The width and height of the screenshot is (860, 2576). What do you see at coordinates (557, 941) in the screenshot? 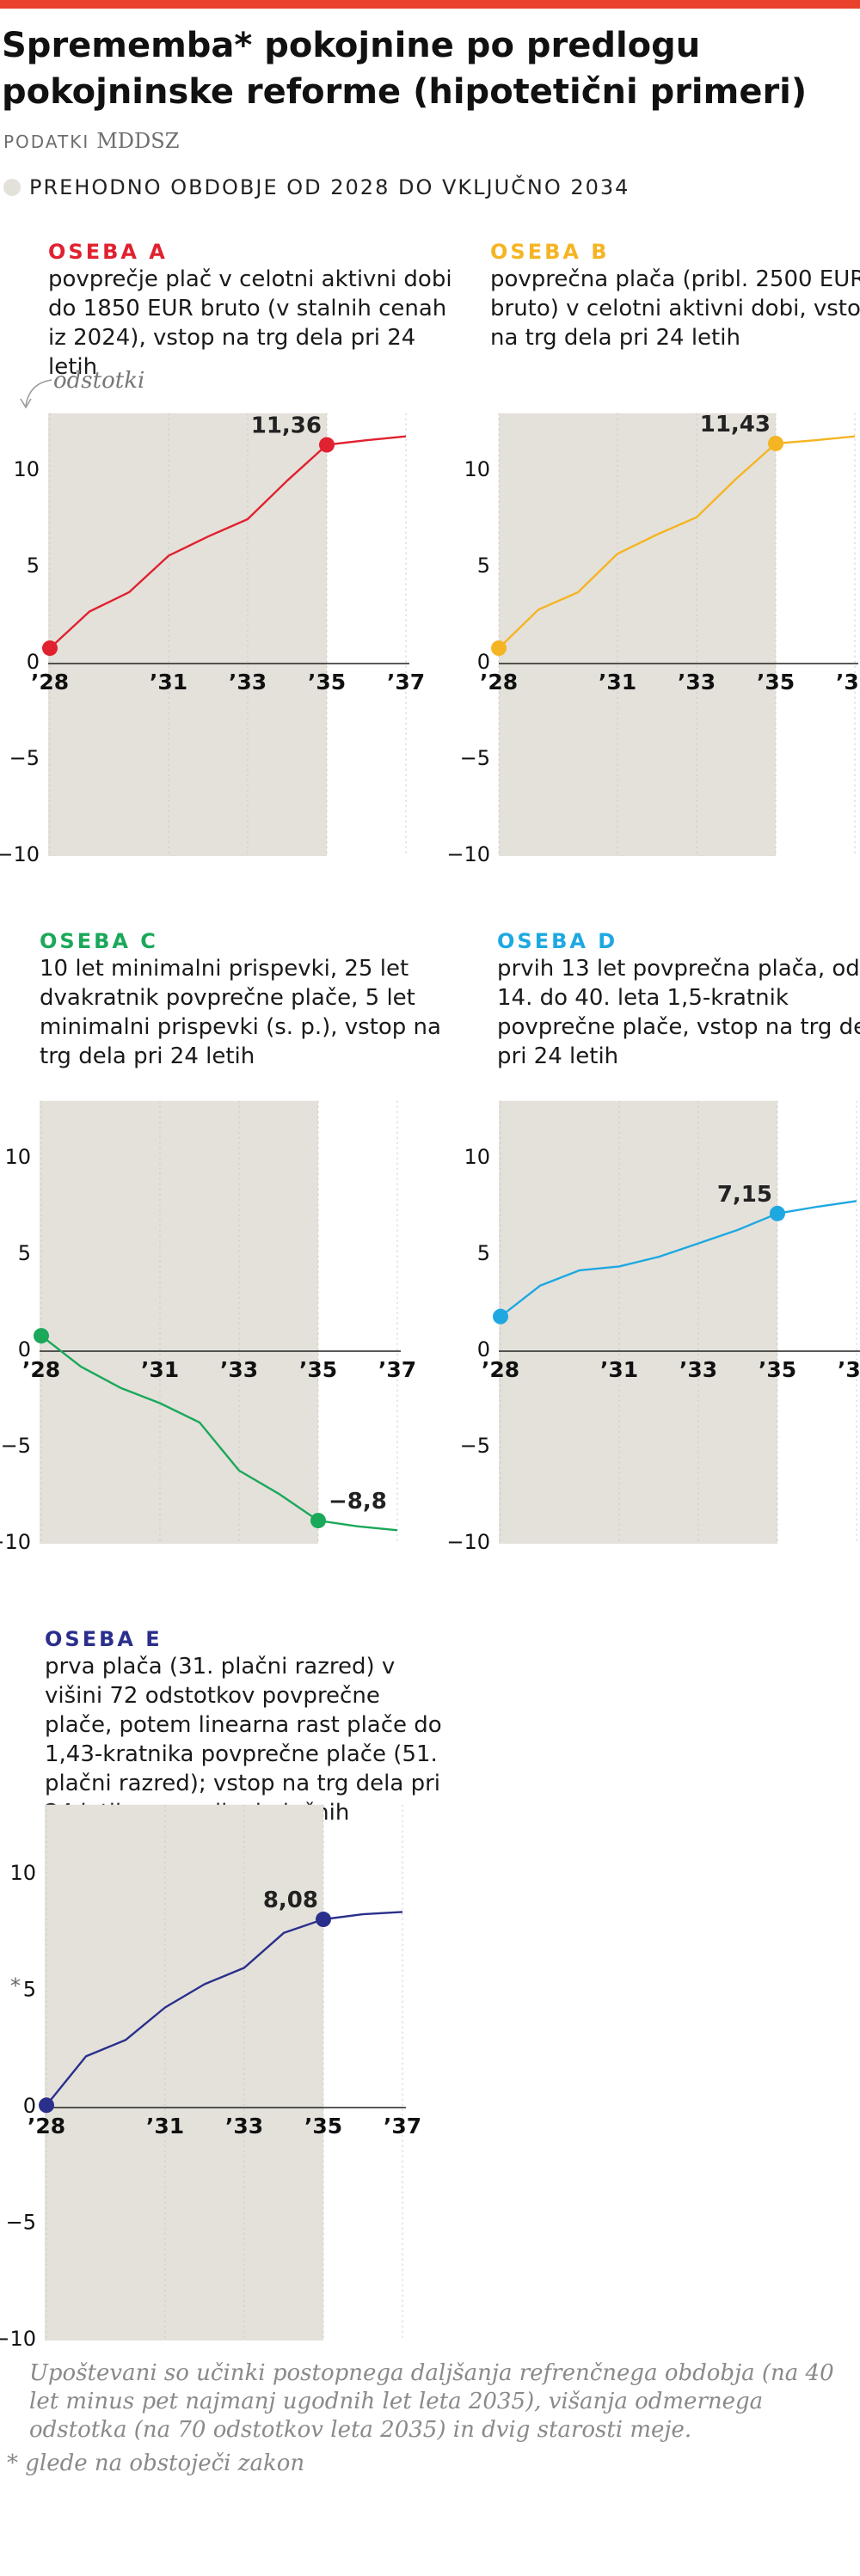
I see `person-d-name: OSEBA D` at bounding box center [557, 941].